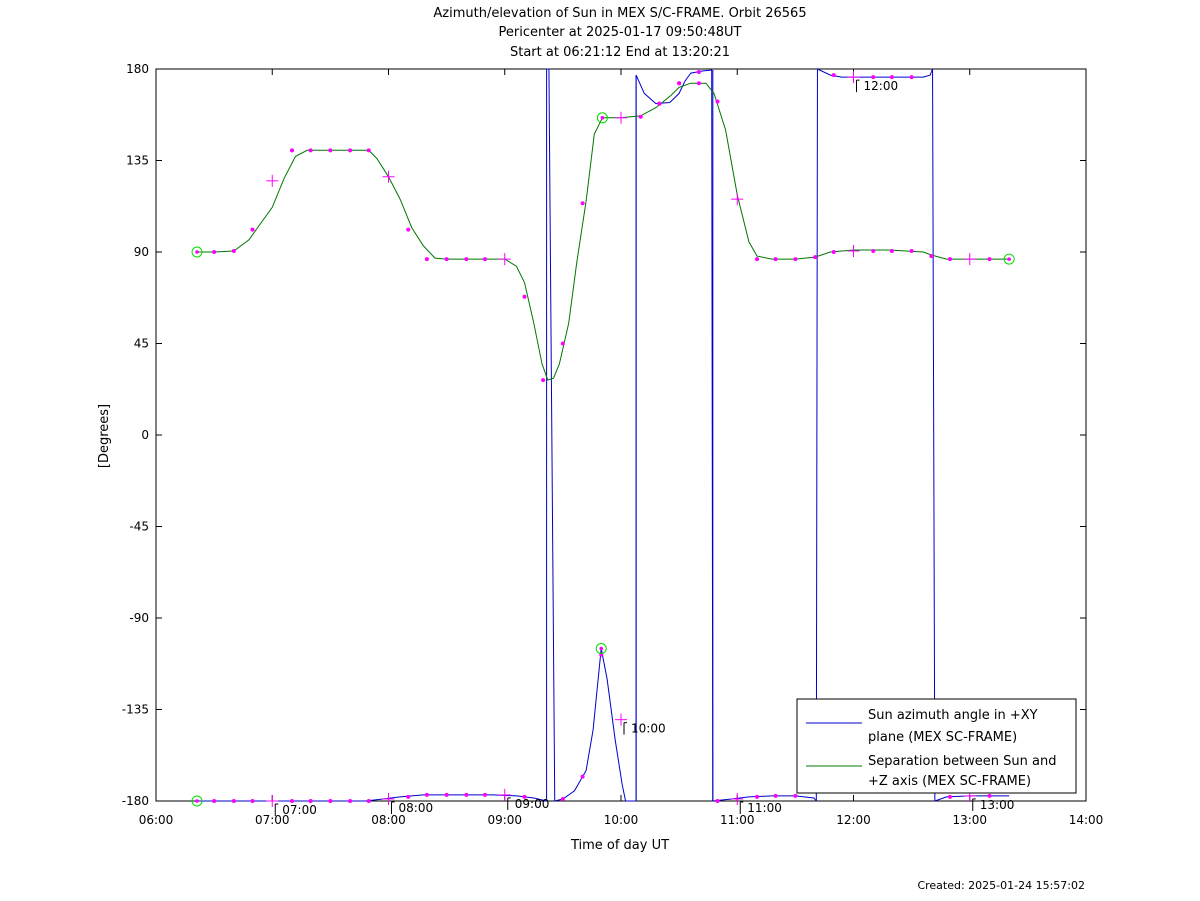 The image size is (1200, 901). I want to click on y-tick-label: 135, so click(137, 161).